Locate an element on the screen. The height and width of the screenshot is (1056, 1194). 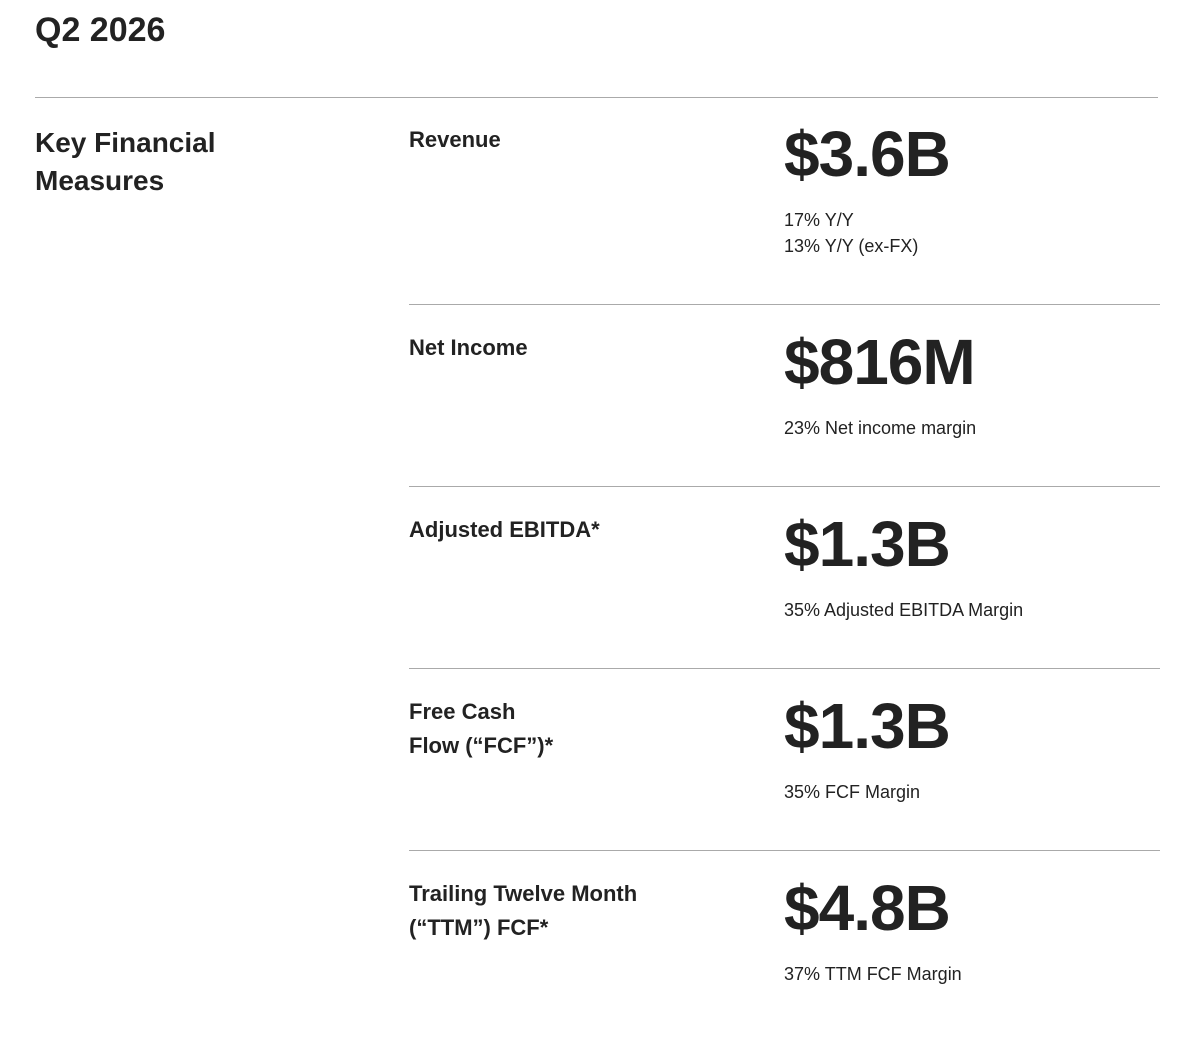
metric-detail: $816M 23% Net income margin is located at coordinates (972, 384).